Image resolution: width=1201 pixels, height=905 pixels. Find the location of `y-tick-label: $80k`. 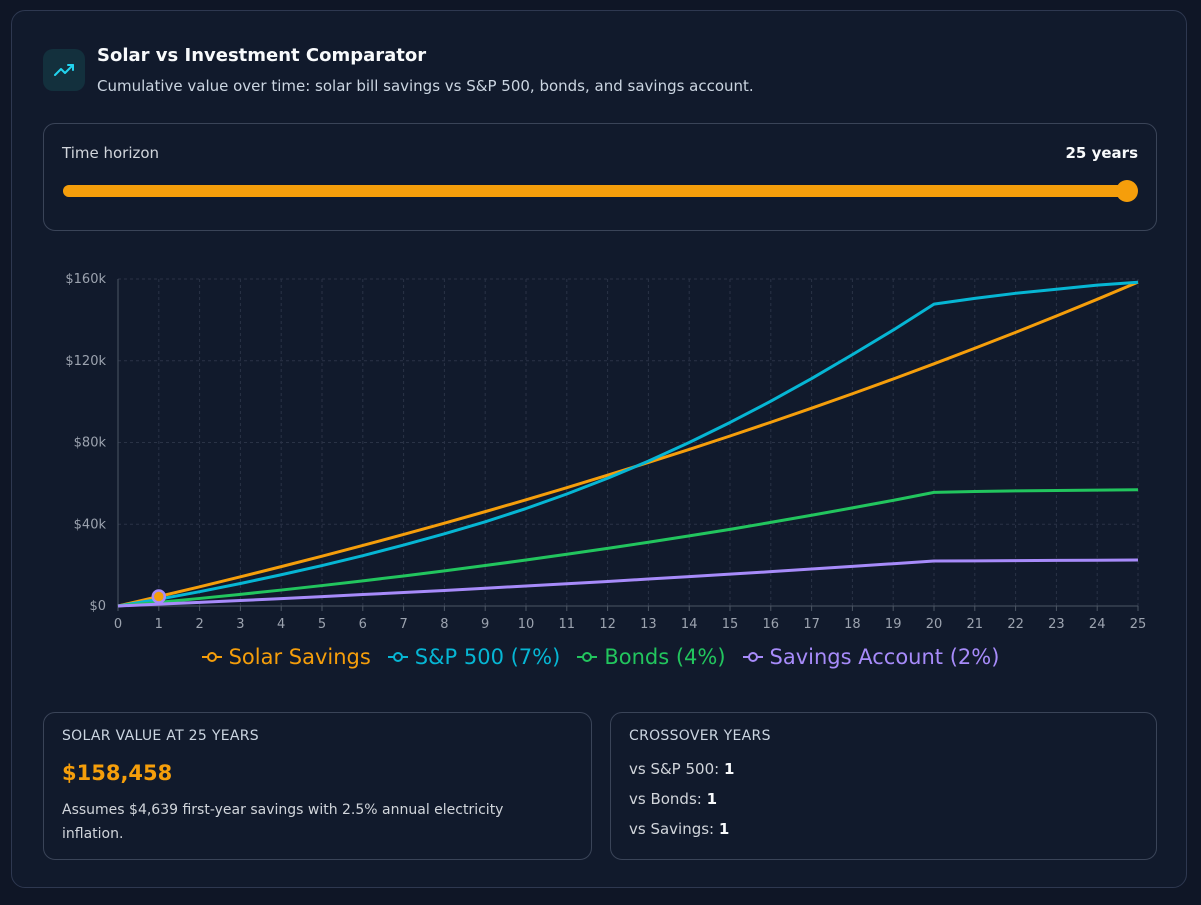

y-tick-label: $80k is located at coordinates (90, 443).